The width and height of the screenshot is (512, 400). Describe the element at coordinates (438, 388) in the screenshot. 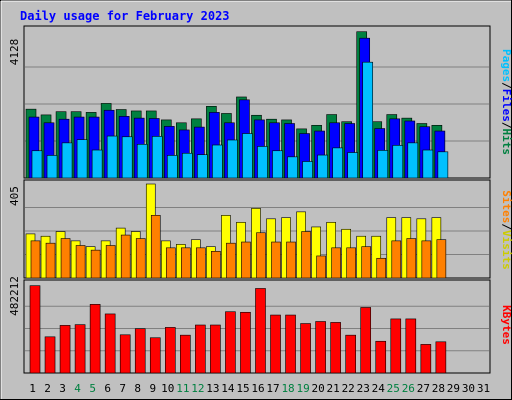

I see `x-tick-label-28: 28` at that location.